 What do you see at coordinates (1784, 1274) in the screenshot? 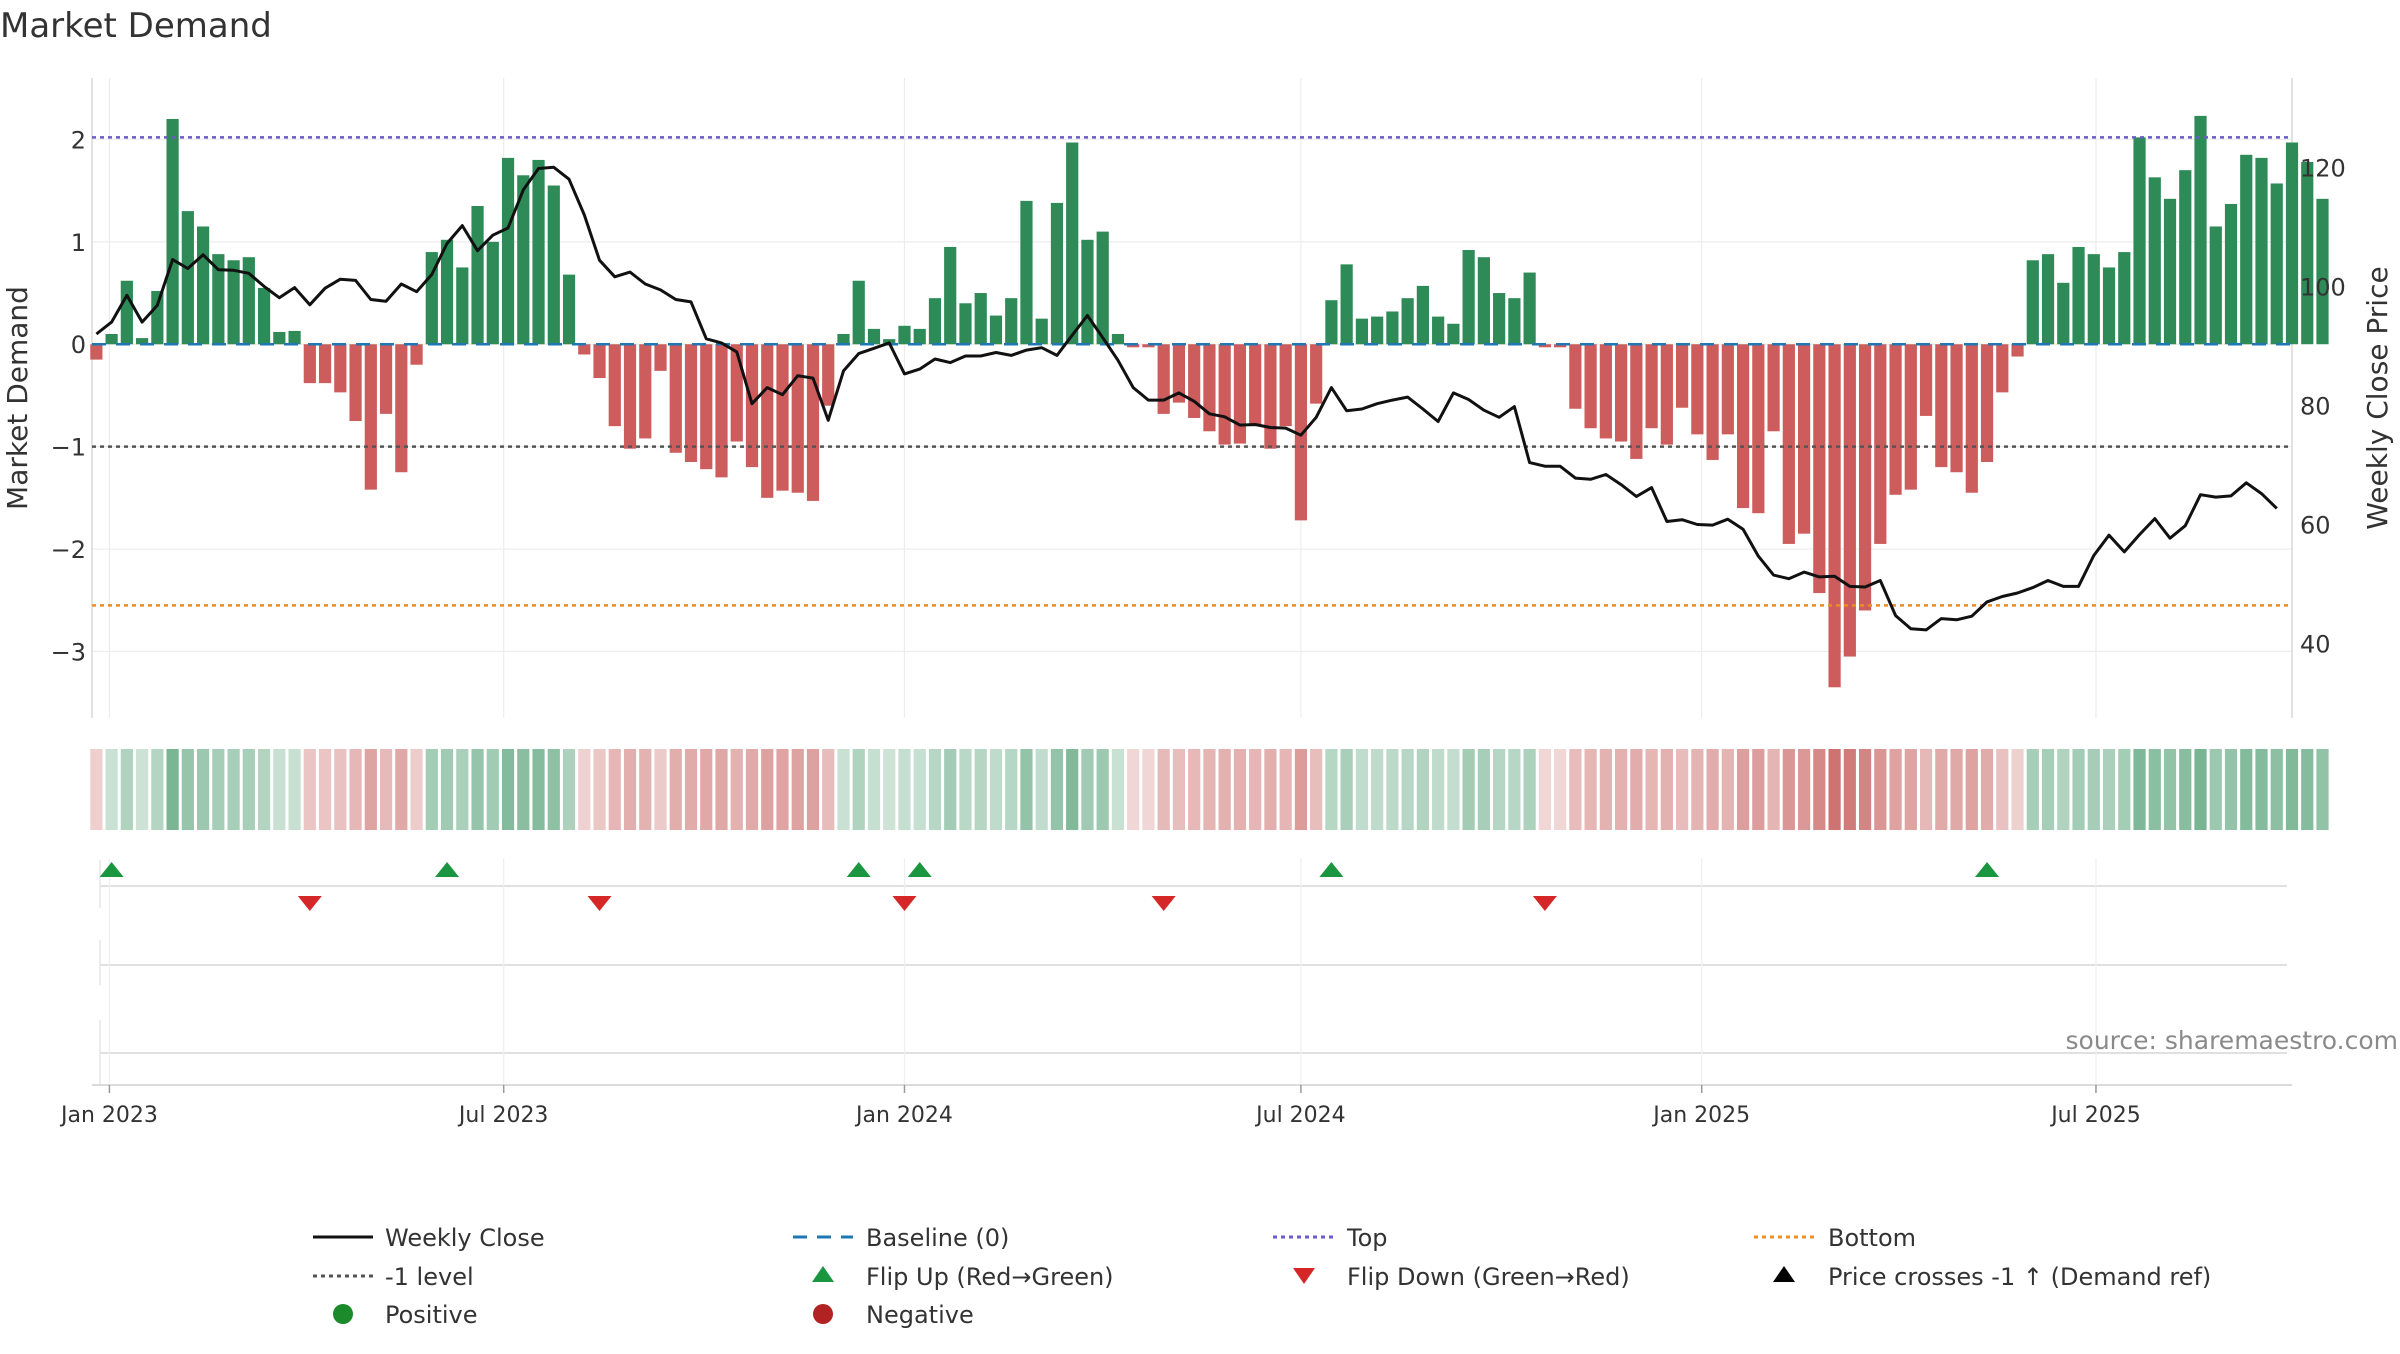
I see `price-cross-icon` at bounding box center [1784, 1274].